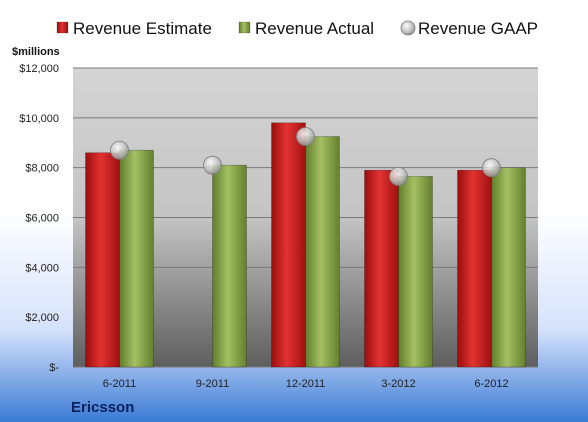  Describe the element at coordinates (102, 407) in the screenshot. I see `company-name: Ericsson` at that location.